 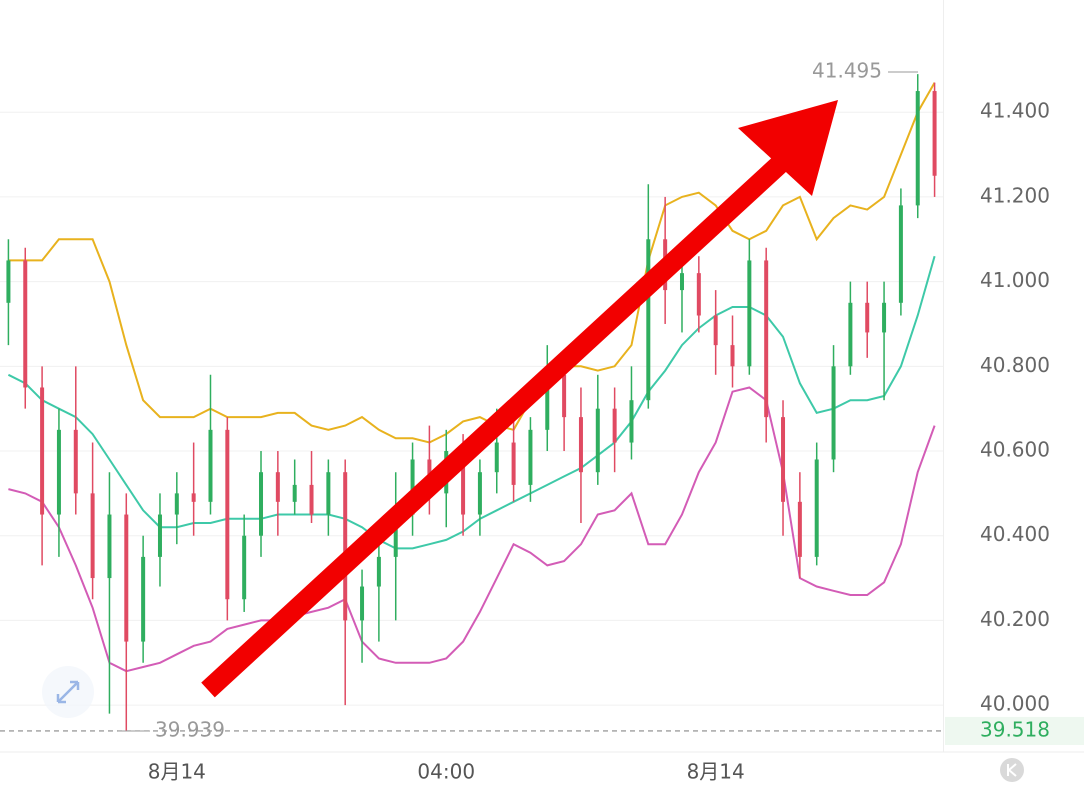 What do you see at coordinates (1015, 365) in the screenshot?
I see `y-tick-label: 40.800` at bounding box center [1015, 365].